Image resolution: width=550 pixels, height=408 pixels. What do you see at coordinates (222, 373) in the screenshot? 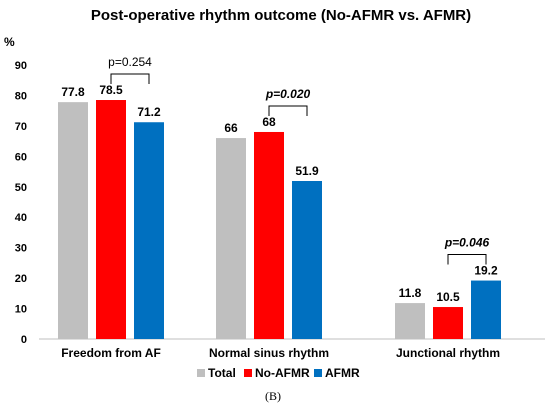
I see `legend-label: Total` at bounding box center [222, 373].